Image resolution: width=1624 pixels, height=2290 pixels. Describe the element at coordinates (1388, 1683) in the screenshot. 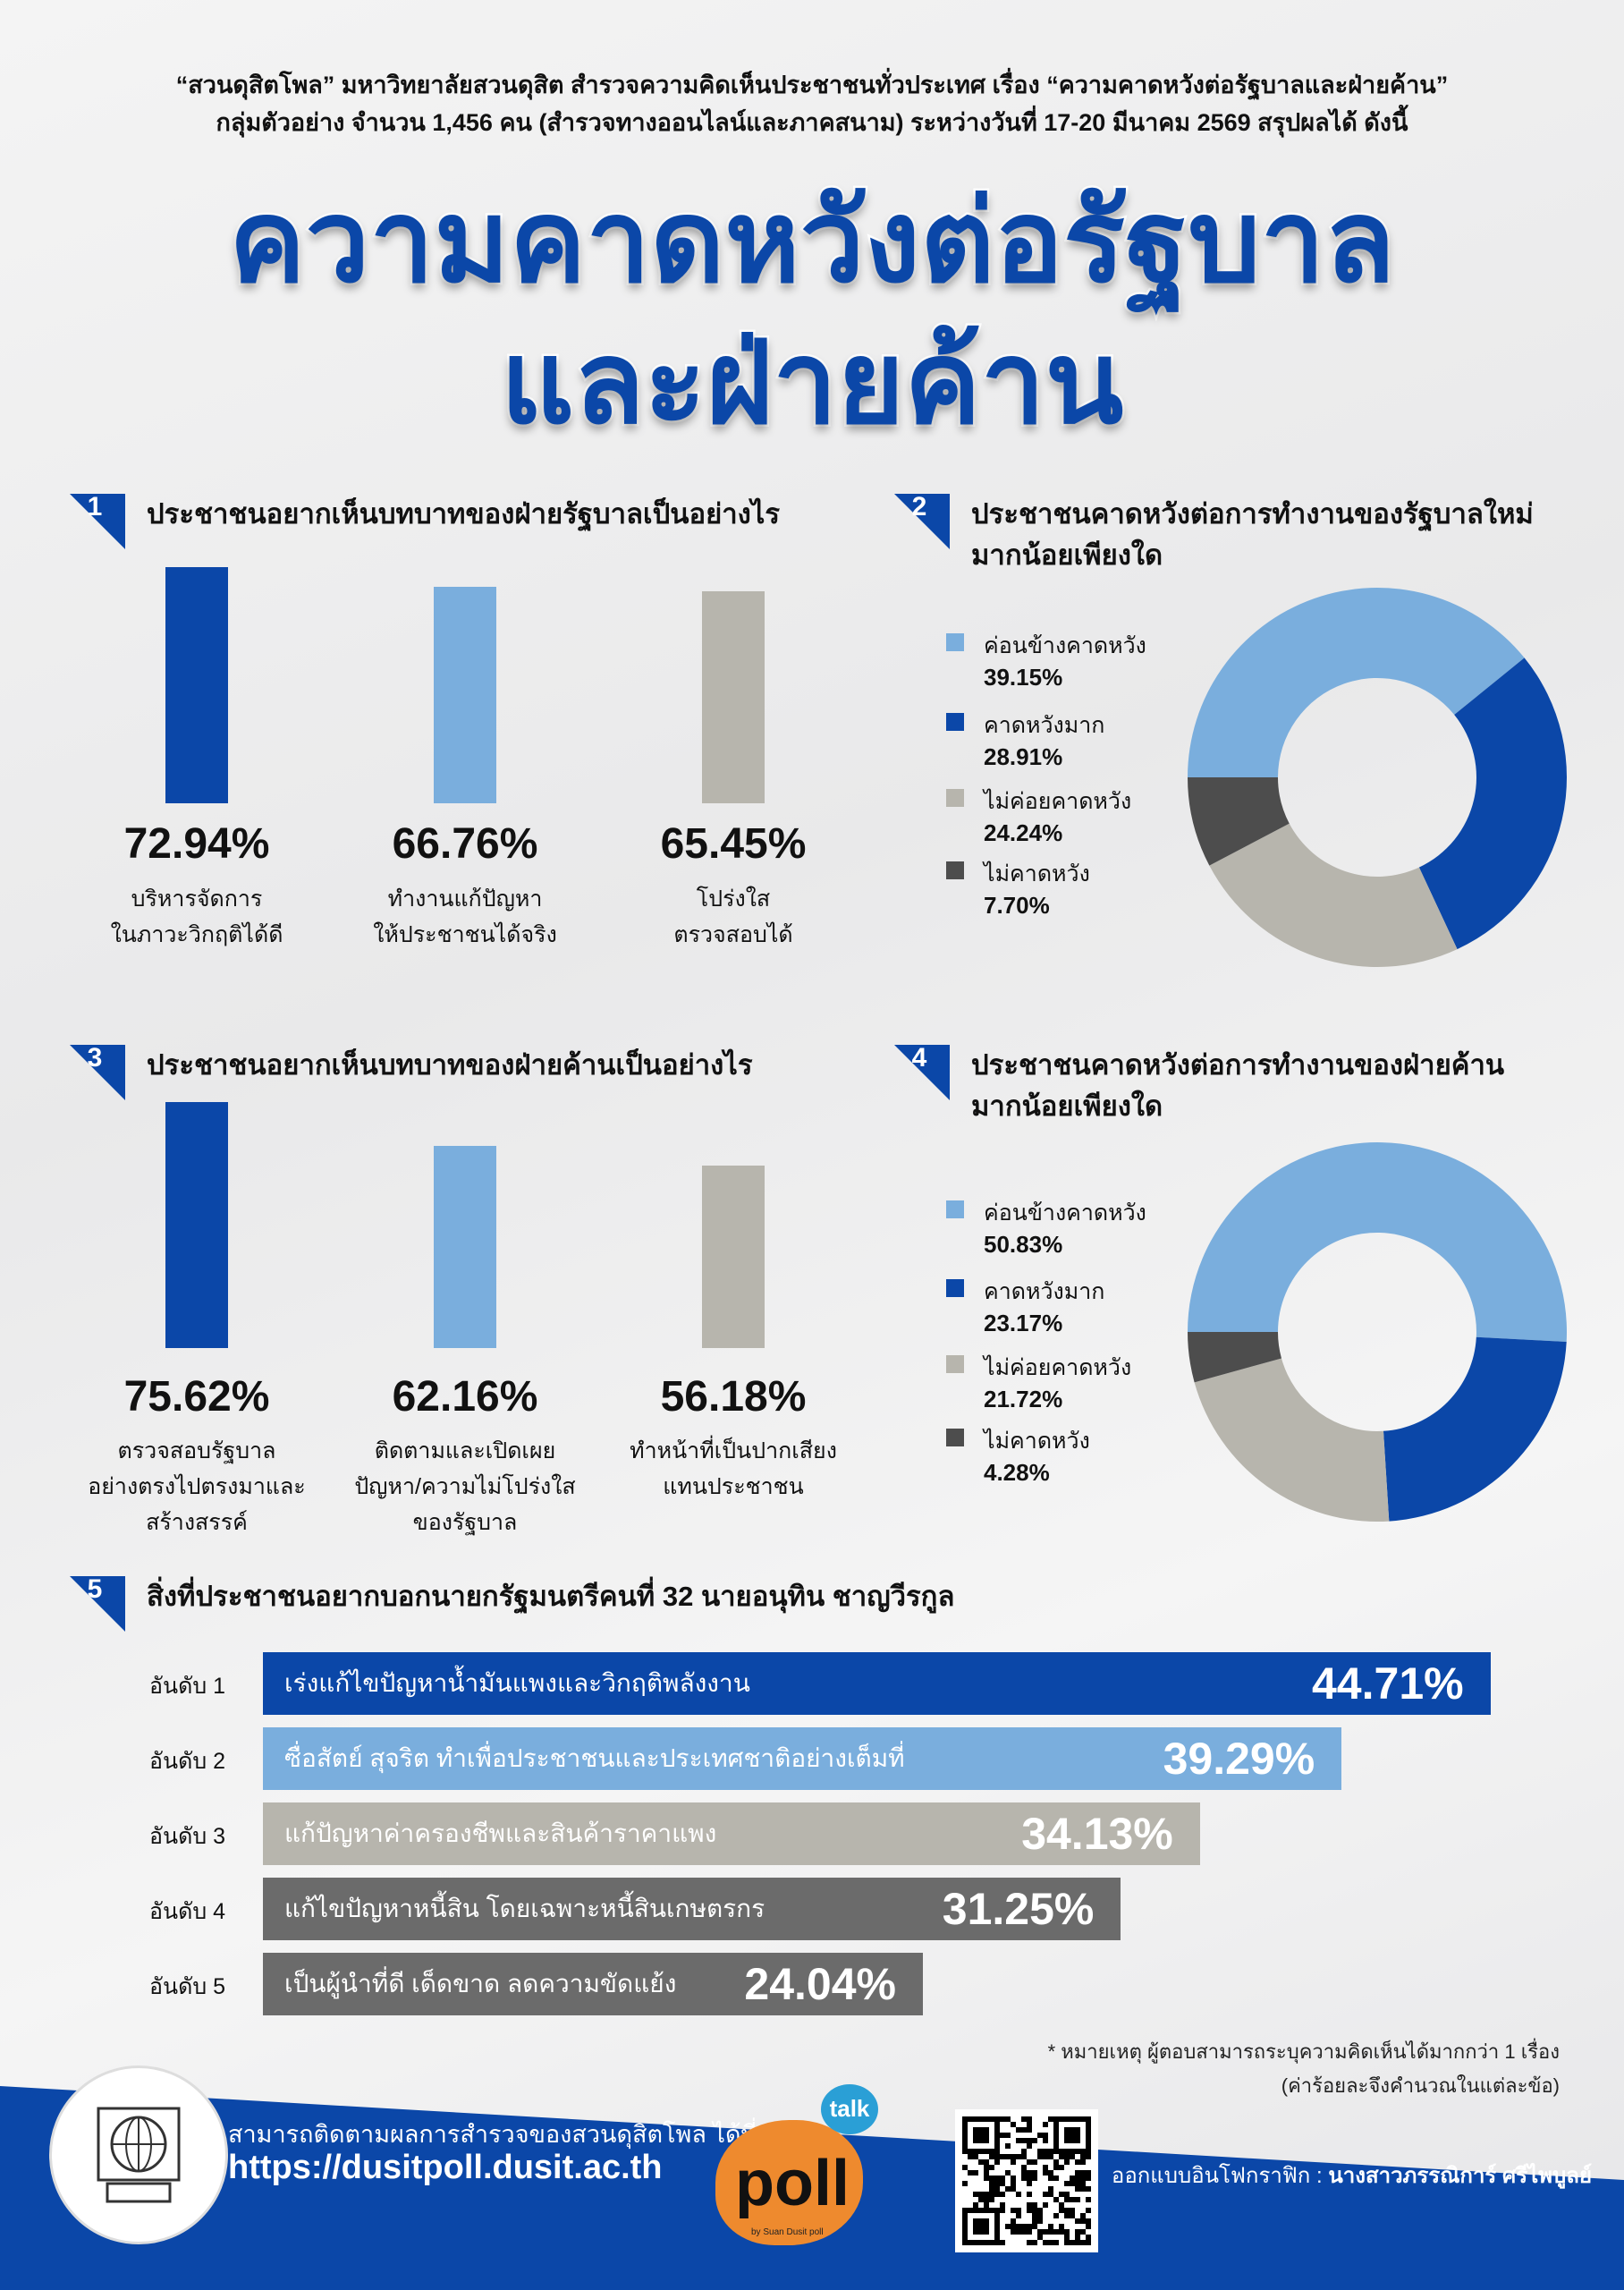

I see `ranked-bar-value: 44.71%` at that location.